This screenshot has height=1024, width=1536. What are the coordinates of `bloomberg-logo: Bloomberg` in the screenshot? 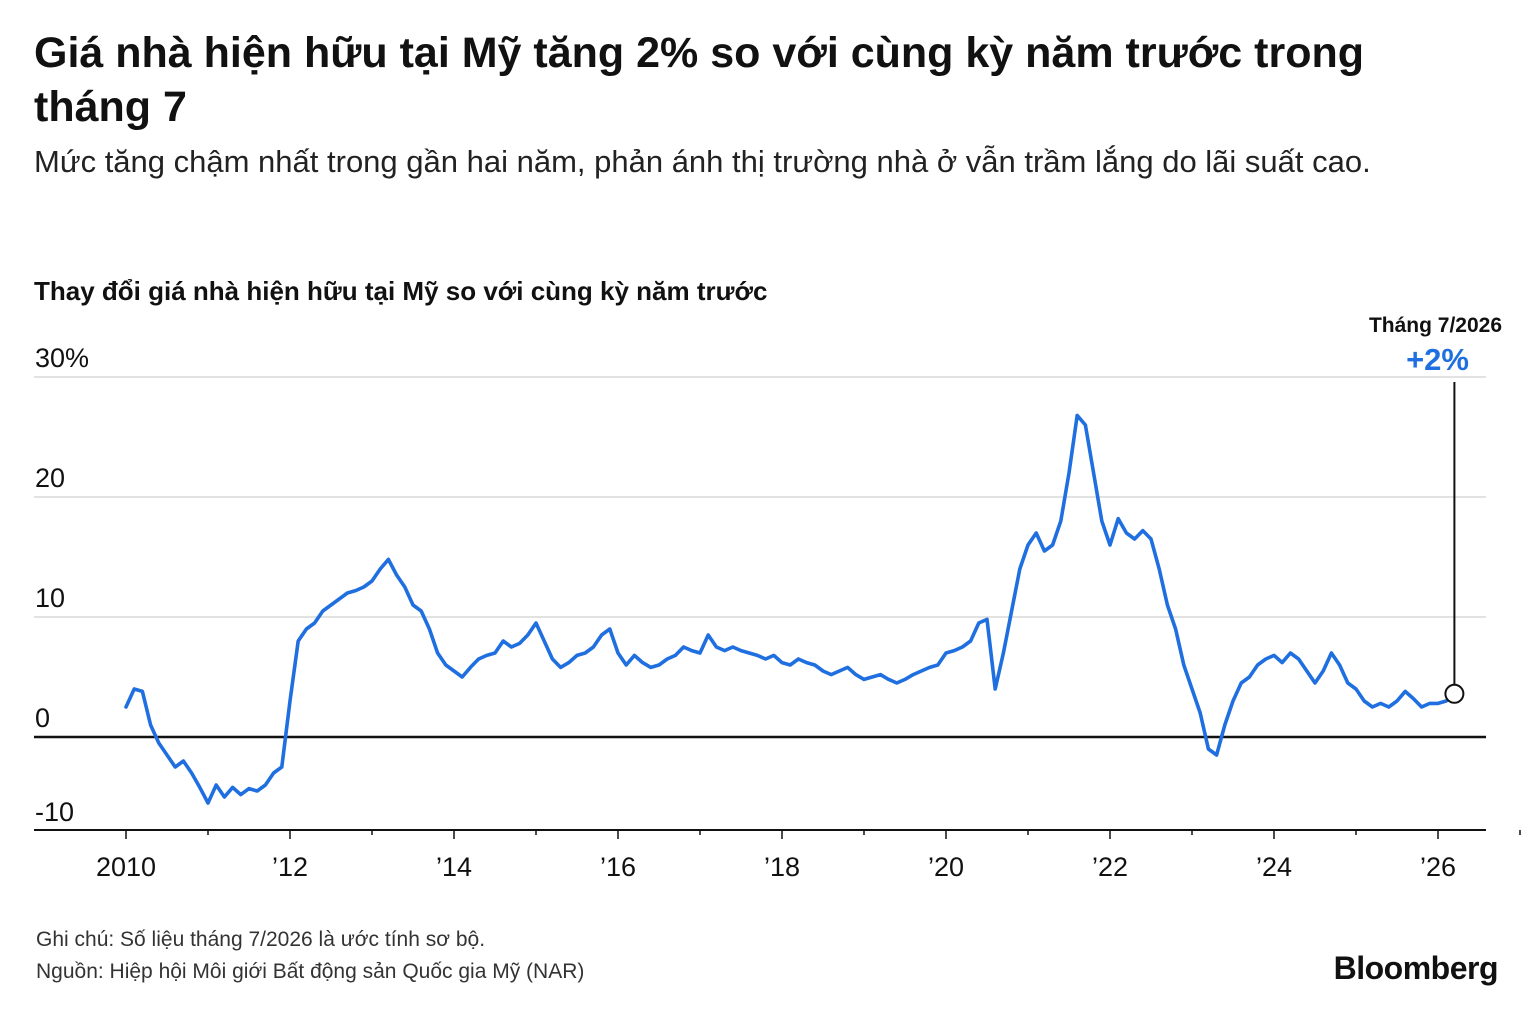 It's located at (1416, 968).